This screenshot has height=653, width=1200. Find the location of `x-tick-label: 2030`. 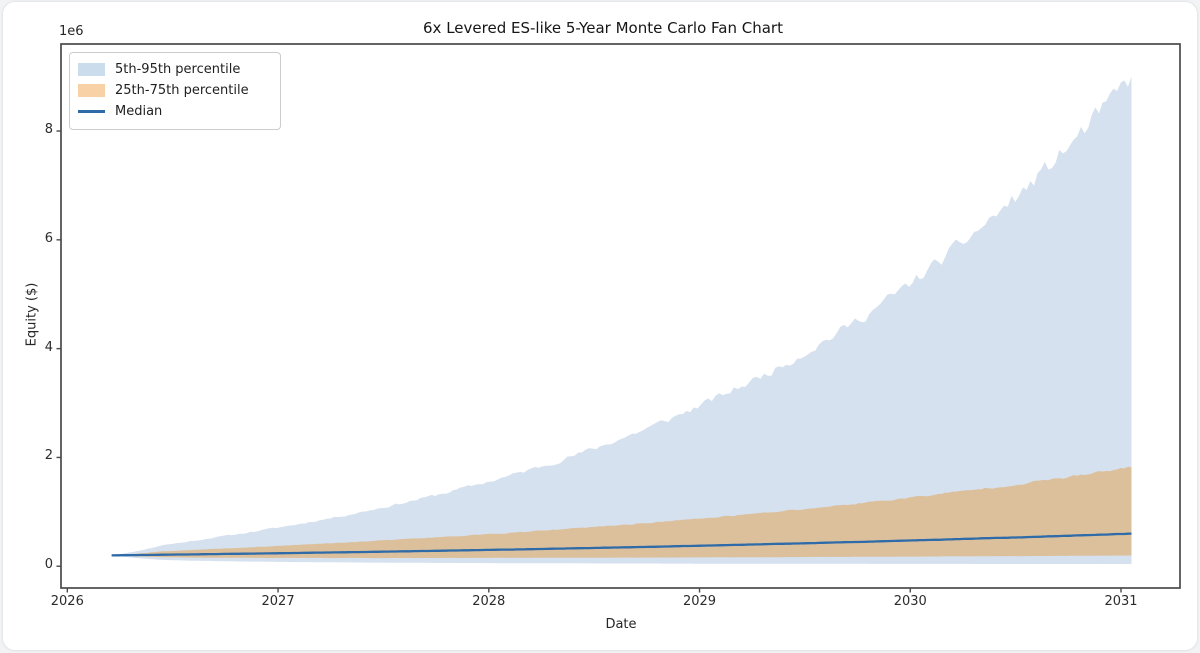

x-tick-label: 2030 is located at coordinates (910, 601).